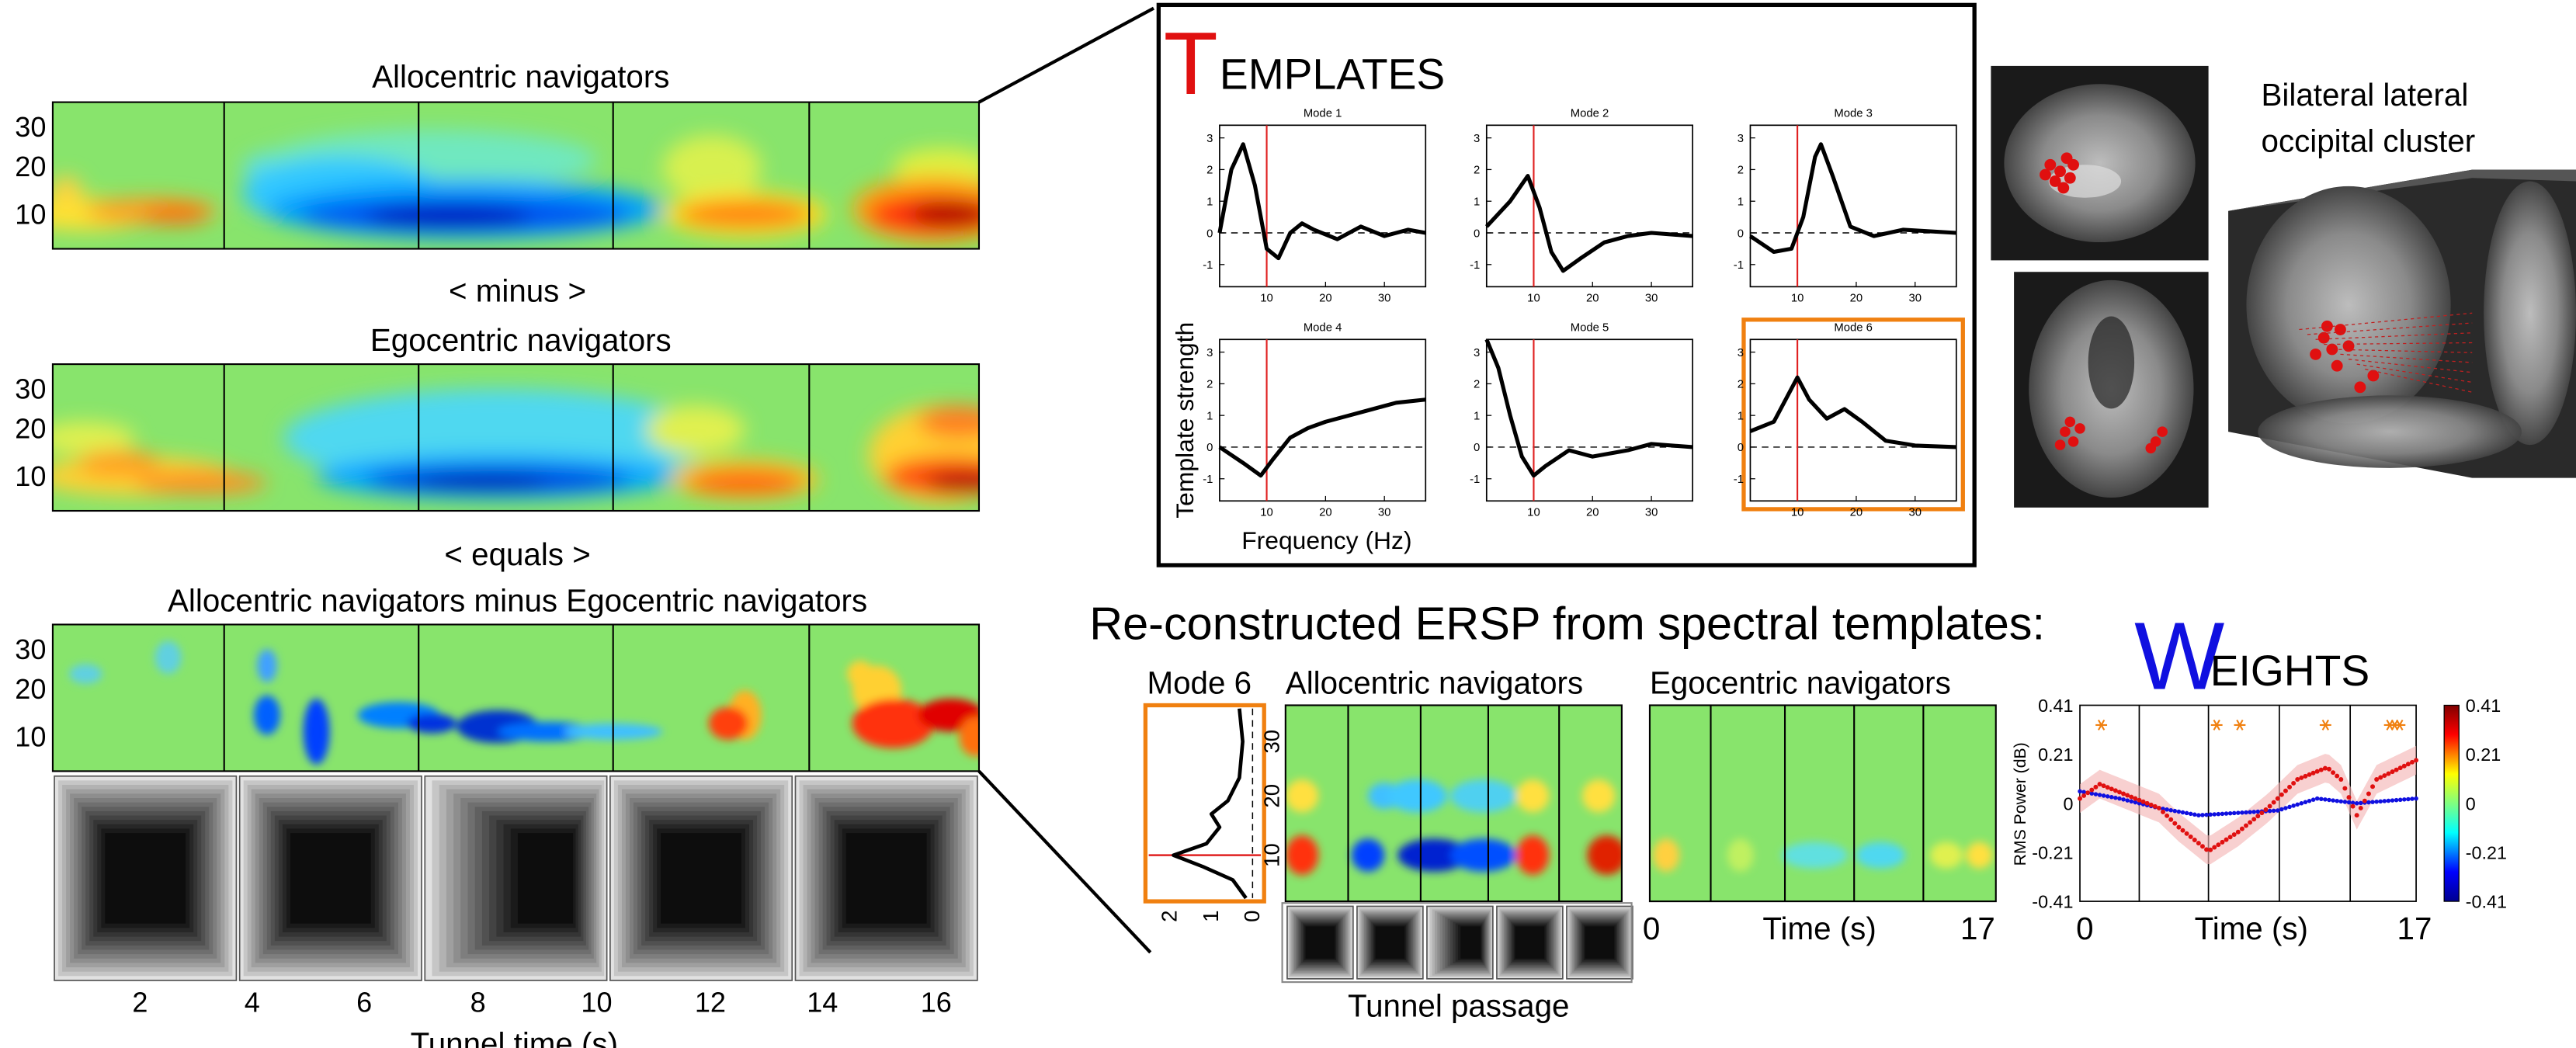  I want to click on heatmap, so click(515, 175).